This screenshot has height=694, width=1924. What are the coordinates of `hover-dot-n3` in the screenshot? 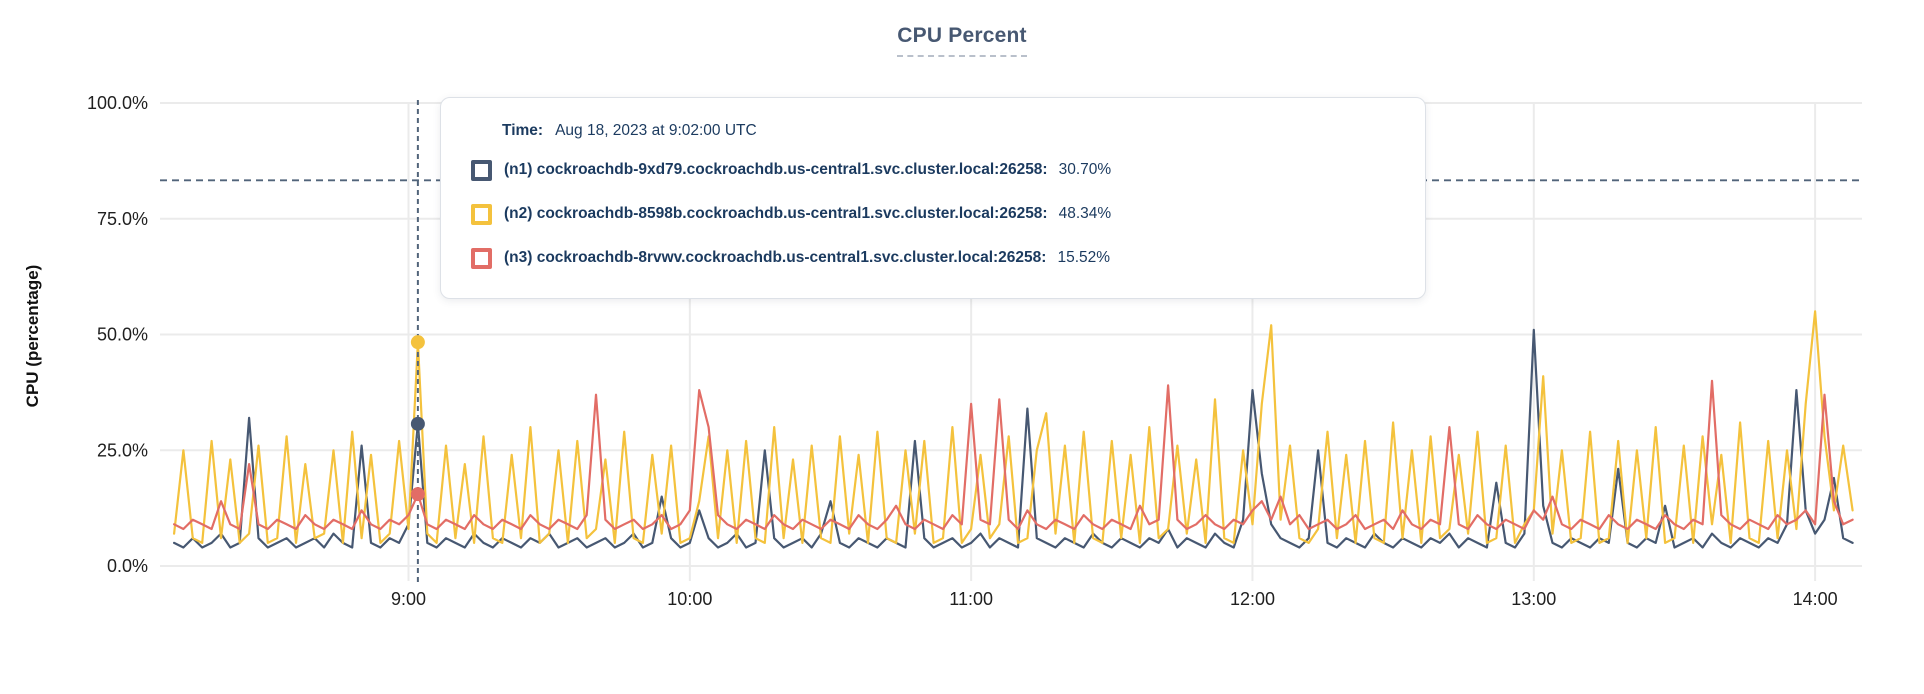 It's located at (417, 494).